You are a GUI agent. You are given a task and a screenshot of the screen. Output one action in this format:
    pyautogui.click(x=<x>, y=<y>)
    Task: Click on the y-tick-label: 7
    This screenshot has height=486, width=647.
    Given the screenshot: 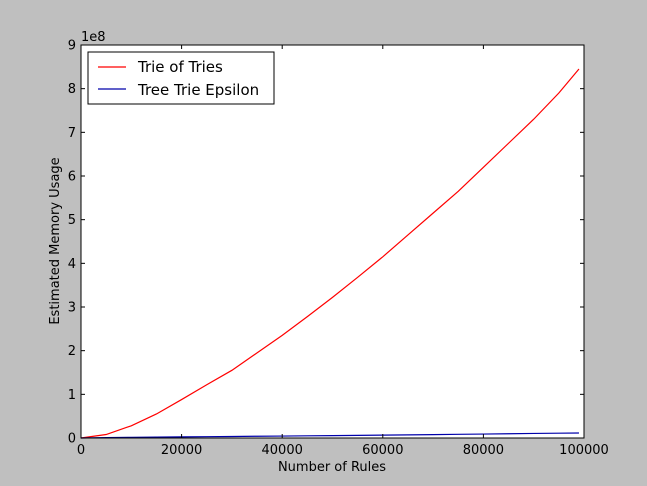 What is the action you would take?
    pyautogui.click(x=72, y=133)
    